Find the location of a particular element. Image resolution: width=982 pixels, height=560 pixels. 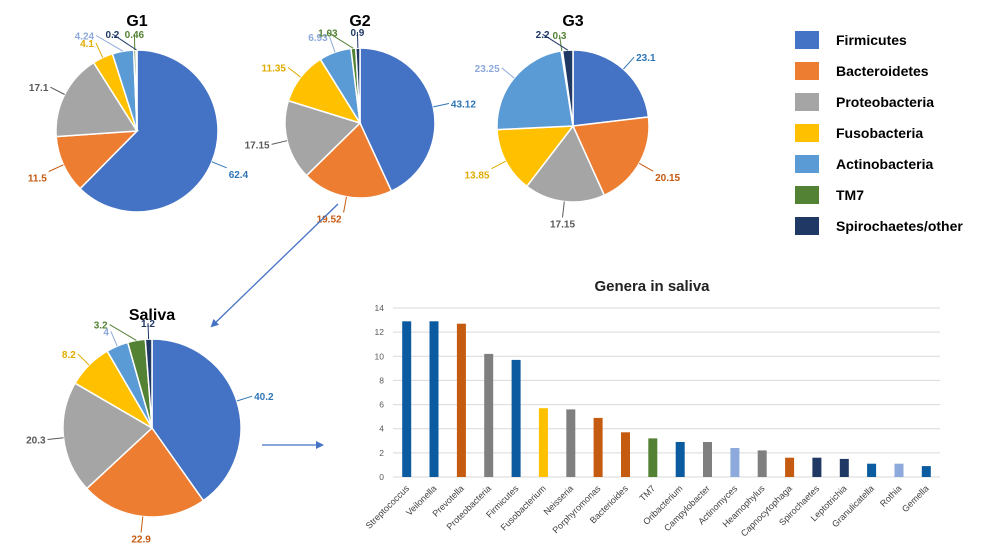

legend-item-actinobacteria: Actinobacteria is located at coordinates (887, 163).